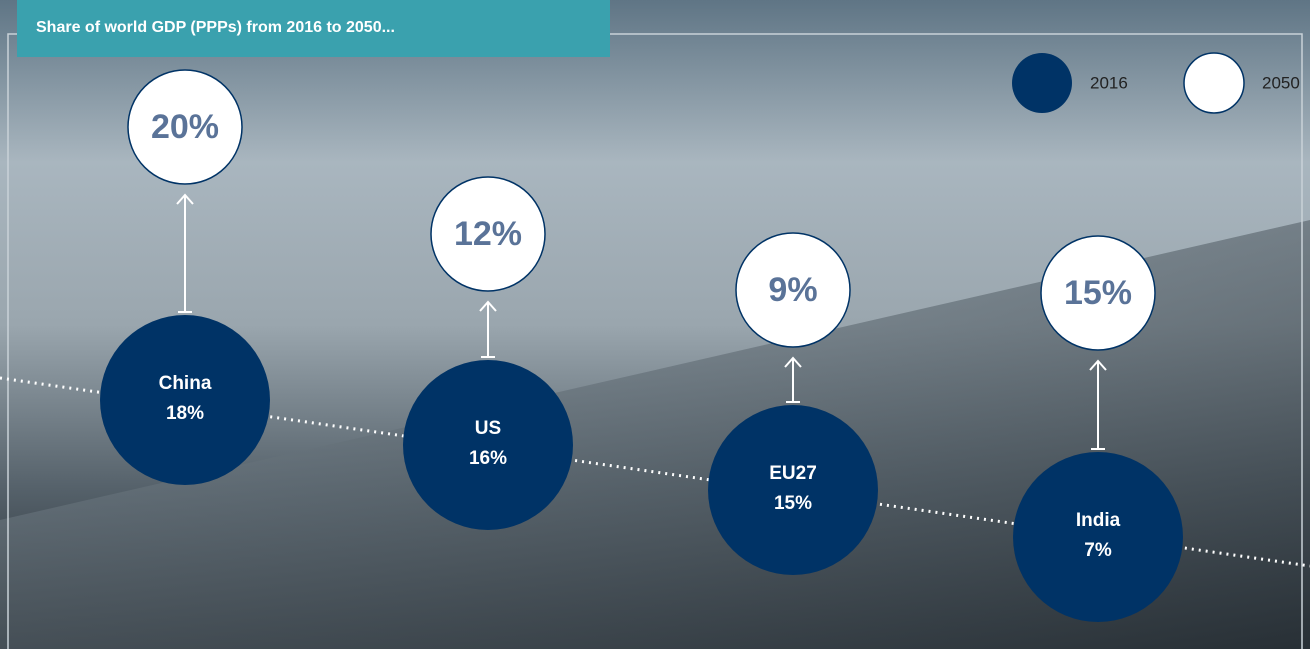 Image resolution: width=1310 pixels, height=649 pixels. I want to click on category-label: US, so click(488, 428).